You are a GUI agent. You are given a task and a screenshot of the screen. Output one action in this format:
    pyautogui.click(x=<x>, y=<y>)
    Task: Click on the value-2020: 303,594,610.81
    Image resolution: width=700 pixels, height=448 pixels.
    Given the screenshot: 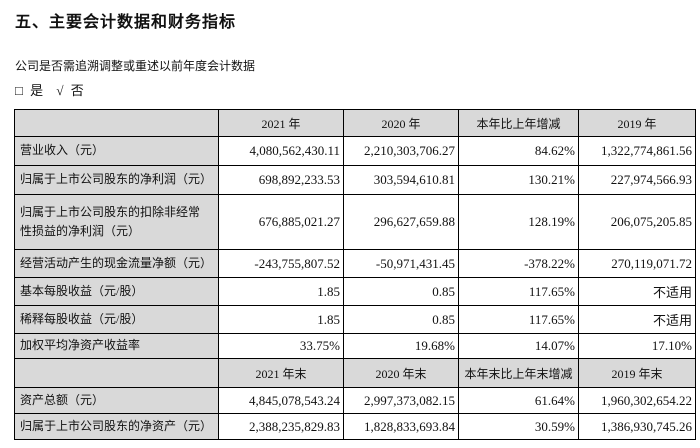 What is the action you would take?
    pyautogui.click(x=401, y=180)
    